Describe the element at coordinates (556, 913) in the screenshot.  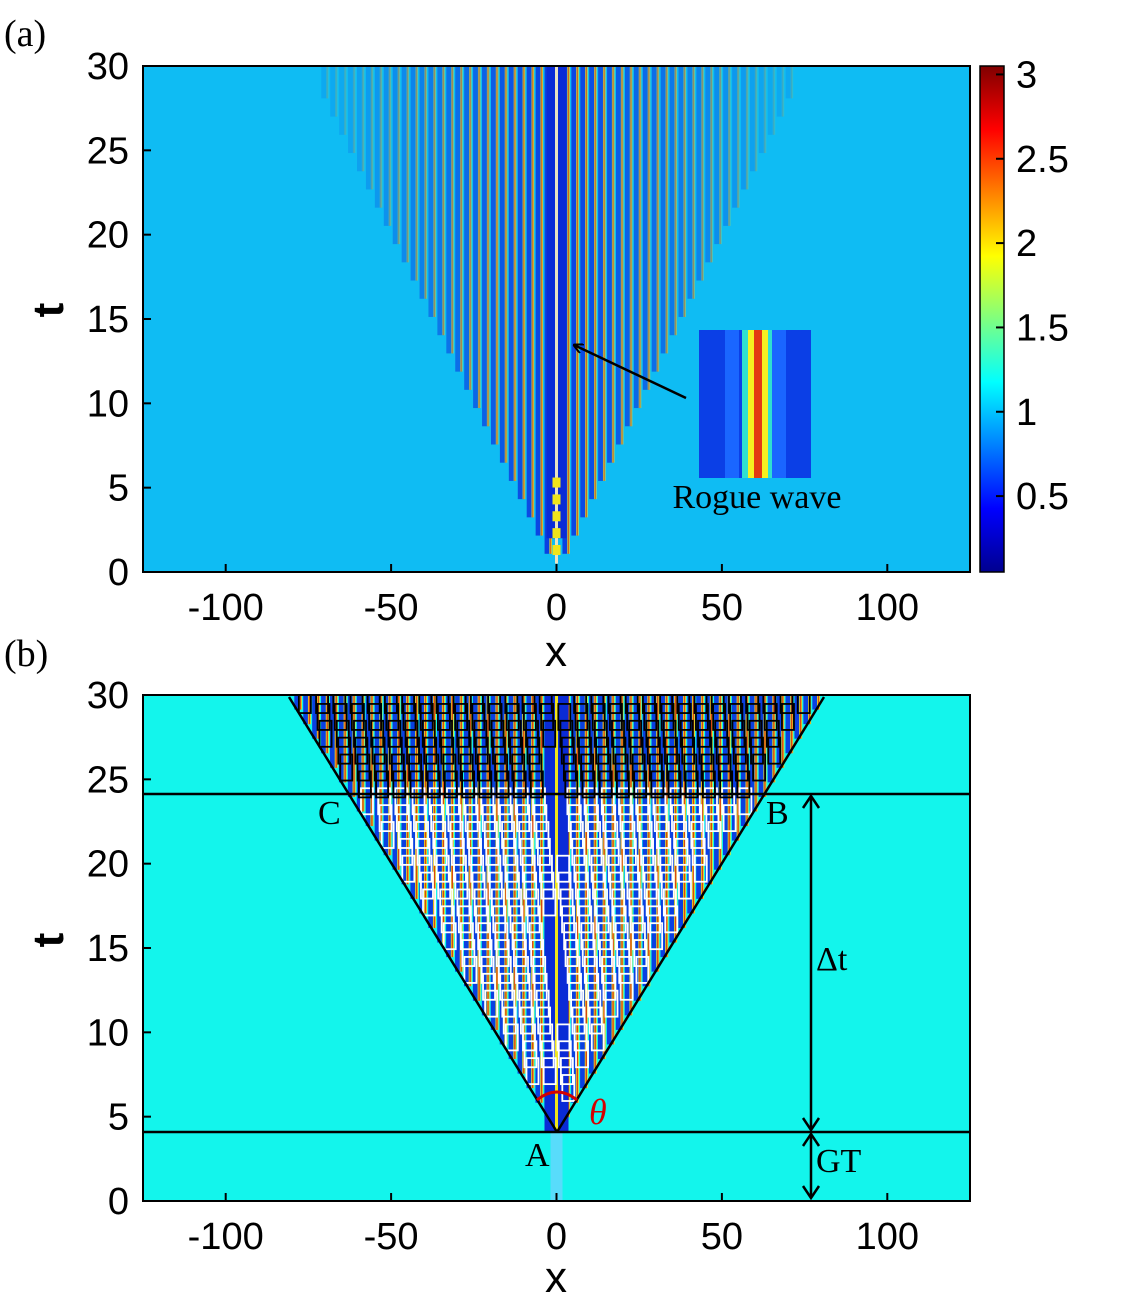
I see `center-line` at that location.